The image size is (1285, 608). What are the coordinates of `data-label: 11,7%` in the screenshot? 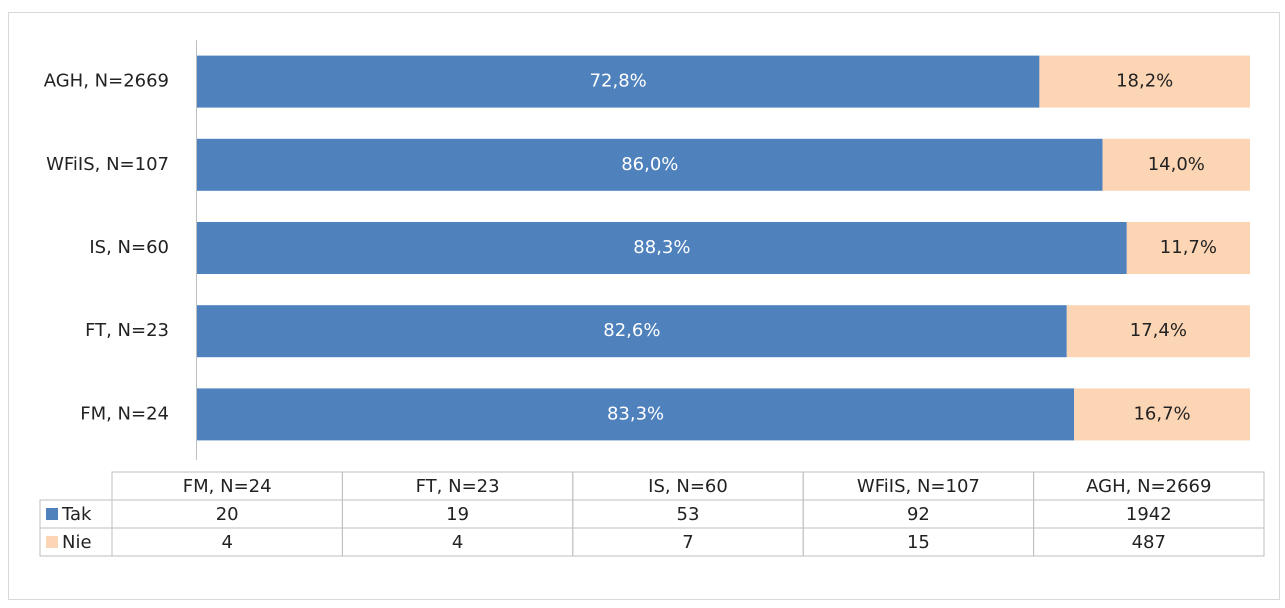 It's located at (1188, 247).